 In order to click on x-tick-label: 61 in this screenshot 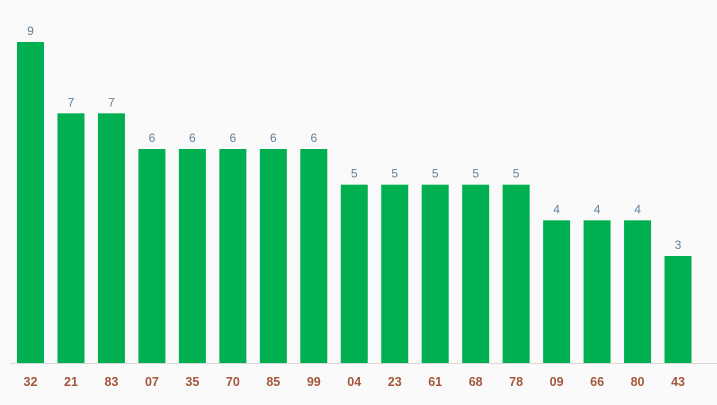, I will do `click(435, 382)`.